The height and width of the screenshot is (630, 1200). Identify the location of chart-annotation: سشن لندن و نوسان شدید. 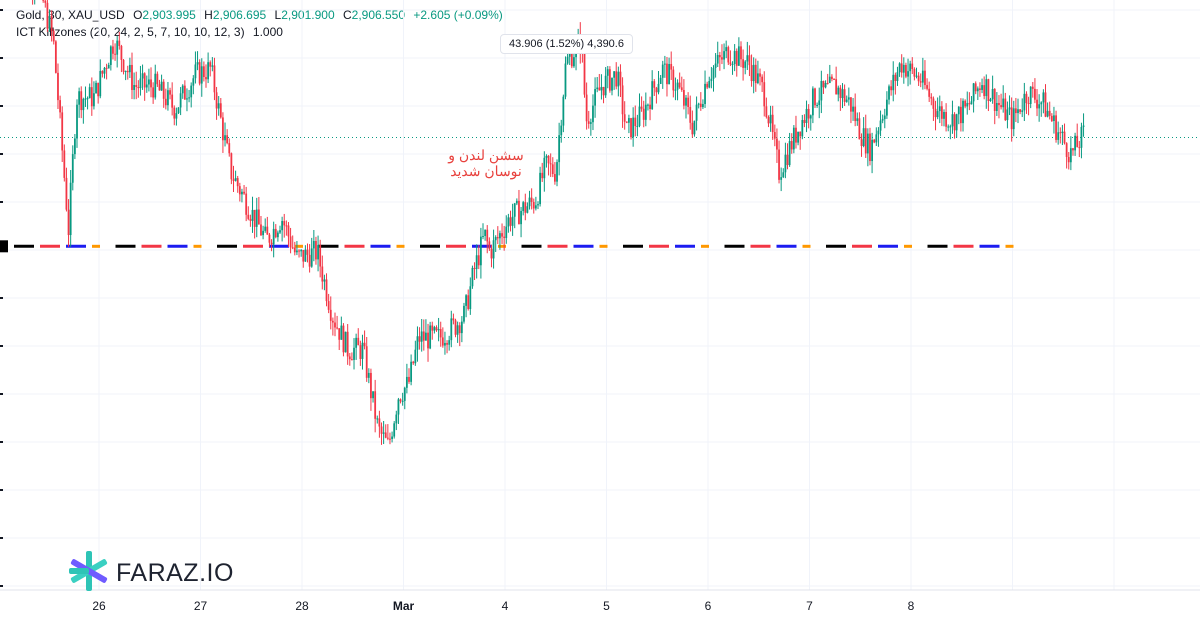
(486, 163).